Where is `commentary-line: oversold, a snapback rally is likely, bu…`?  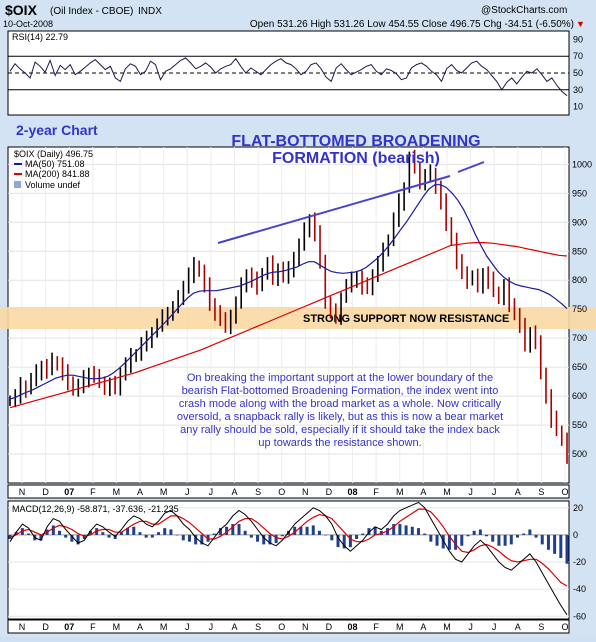
commentary-line: oversold, a snapback rally is likely, bu… is located at coordinates (340, 417).